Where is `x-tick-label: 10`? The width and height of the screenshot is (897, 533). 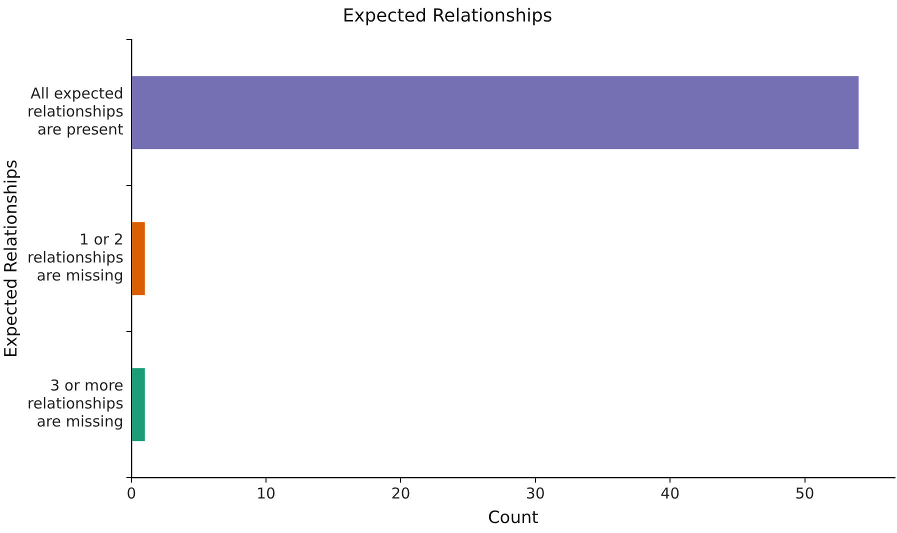
x-tick-label: 10 is located at coordinates (266, 493).